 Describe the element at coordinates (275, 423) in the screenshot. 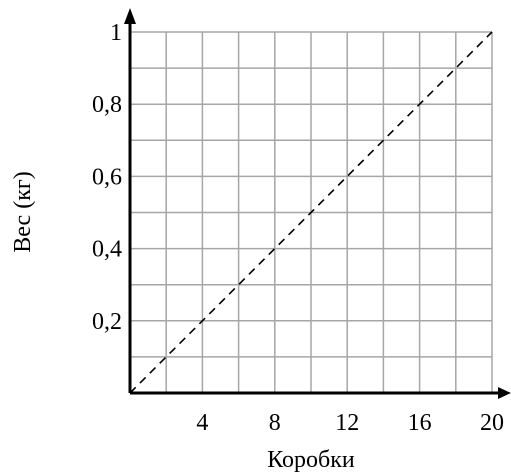

I see `x-tick-label: 8` at that location.